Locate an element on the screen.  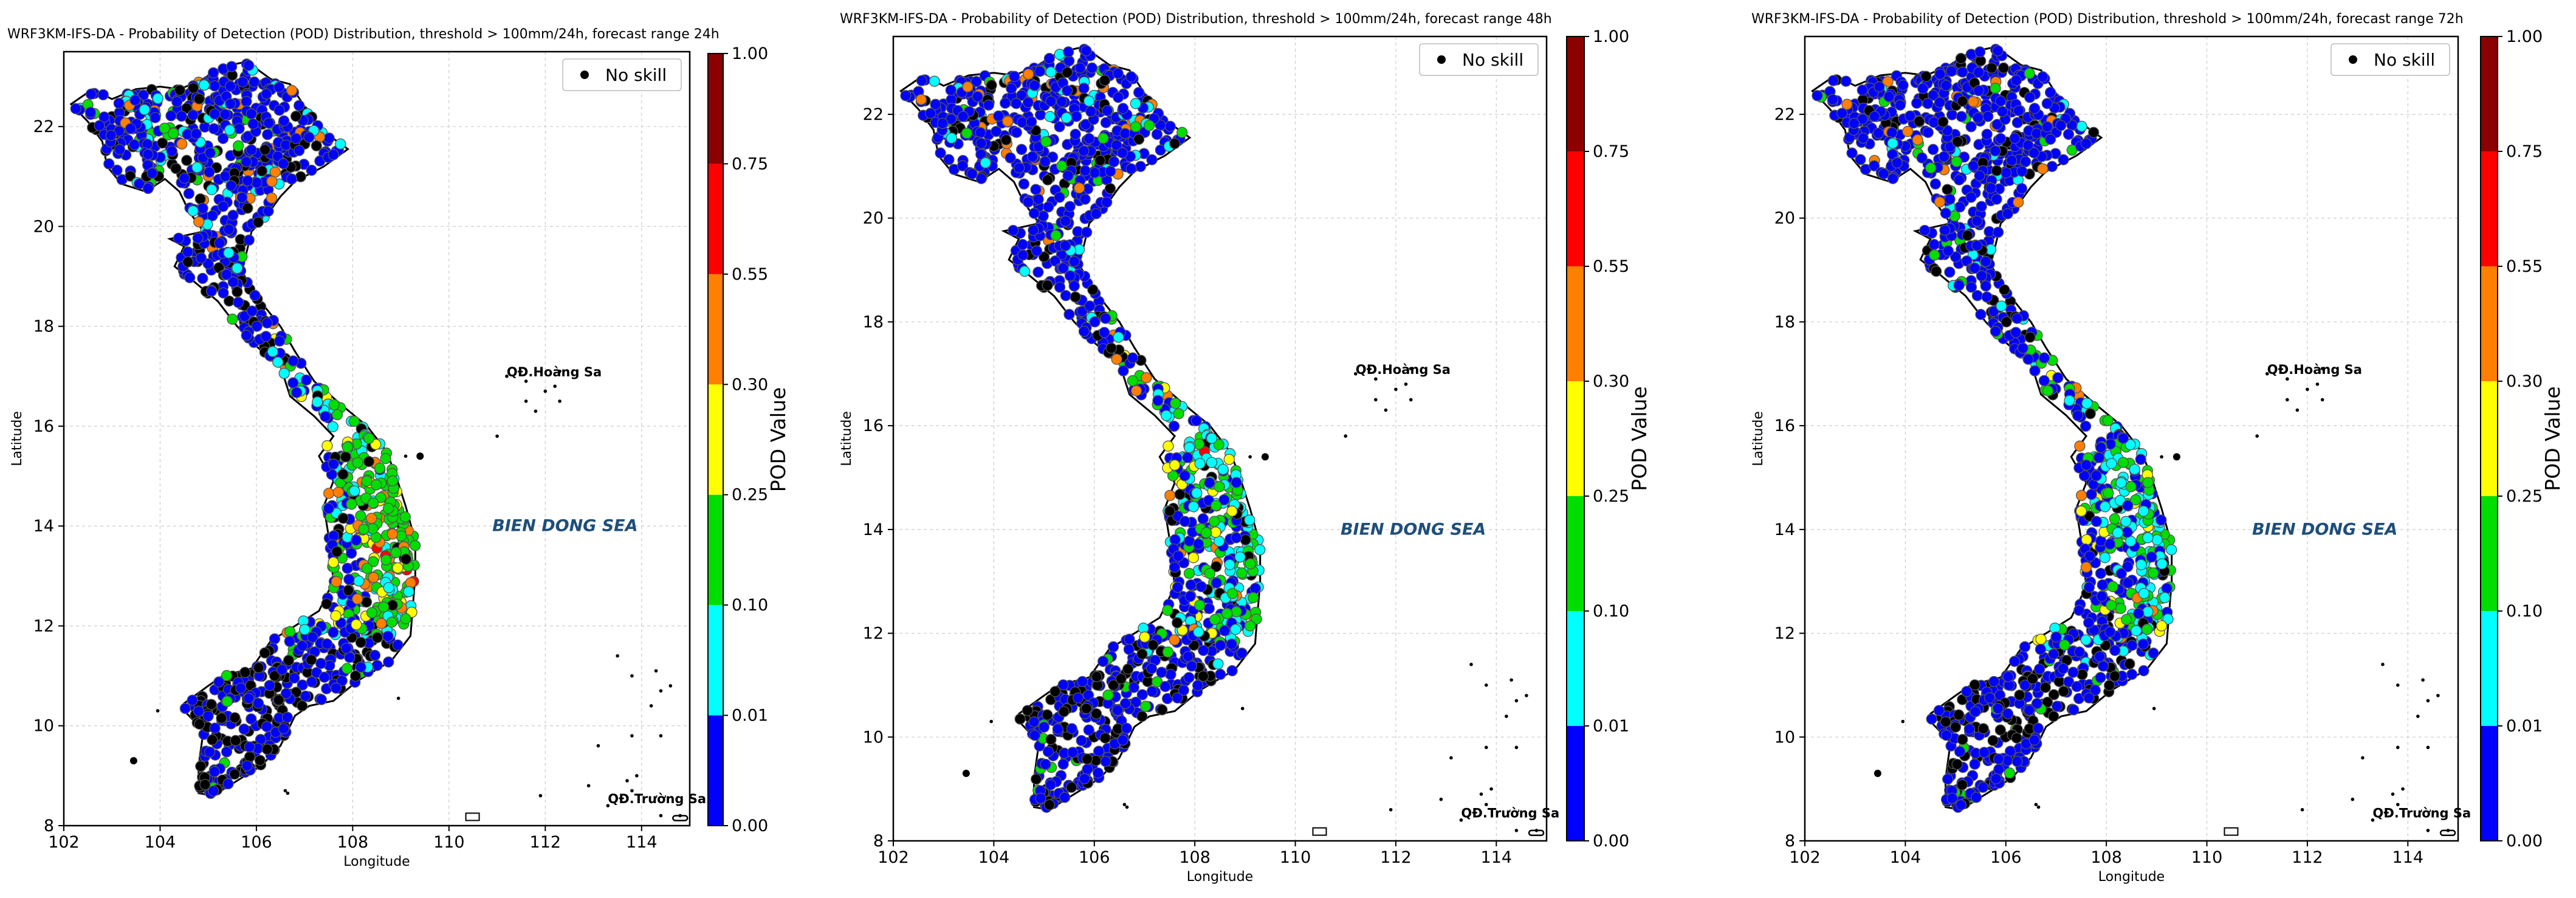
x-axis-label: Longitude is located at coordinates (2131, 877).